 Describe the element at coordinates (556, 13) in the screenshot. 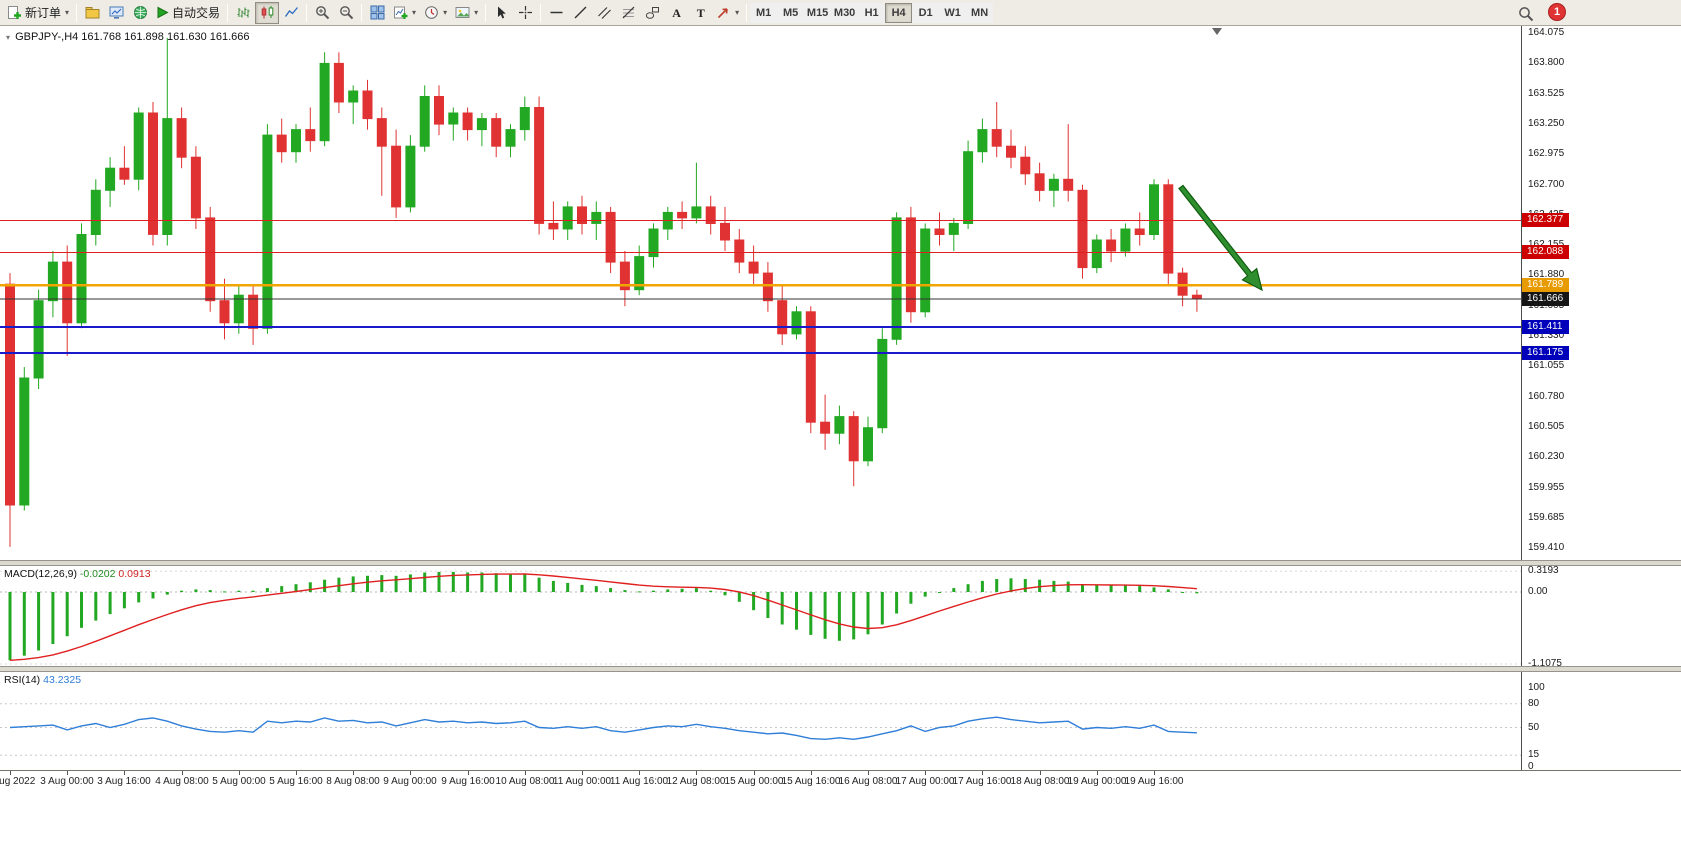

I see `horizontal-line-button` at that location.